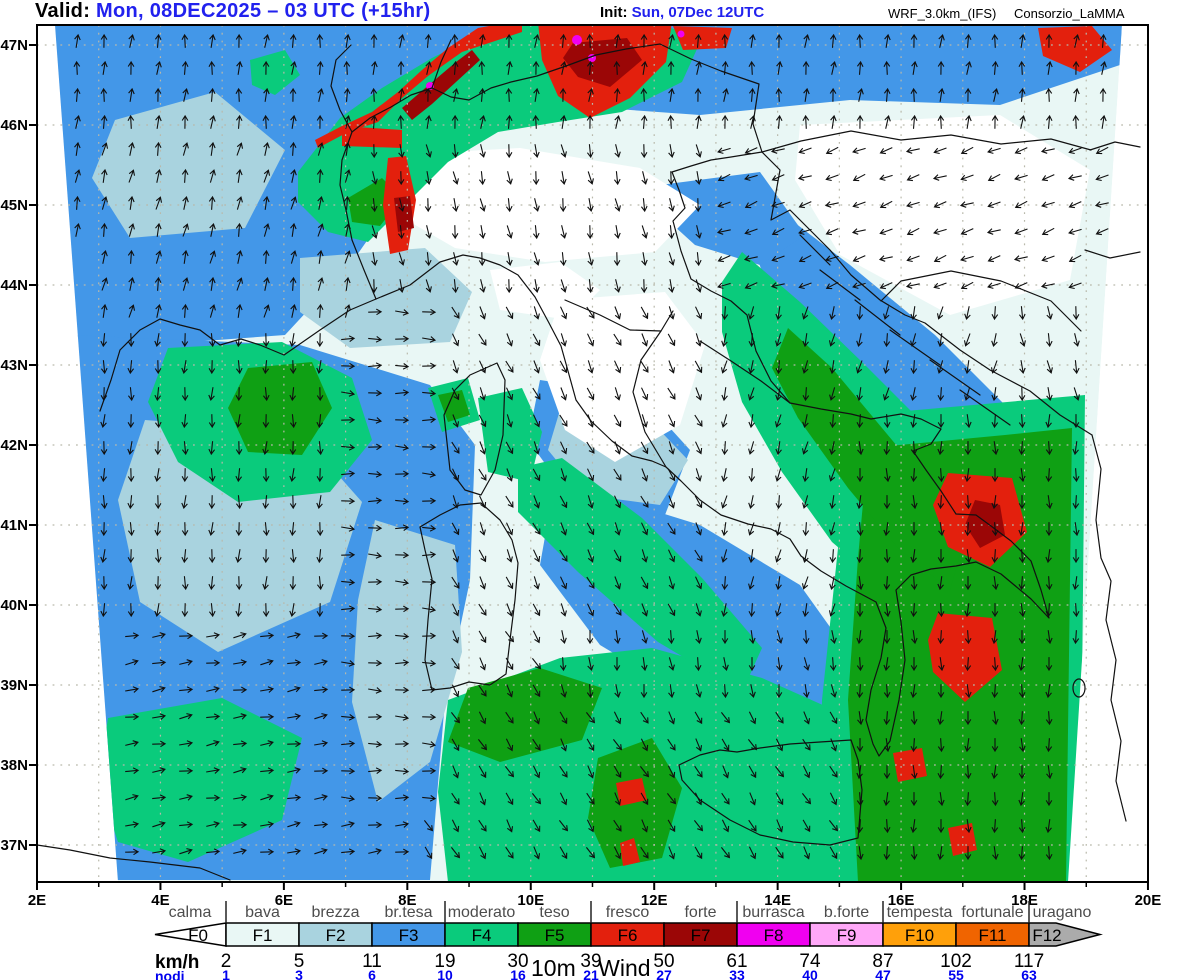  What do you see at coordinates (901, 900) in the screenshot?
I see `lon-label: 16E` at bounding box center [901, 900].